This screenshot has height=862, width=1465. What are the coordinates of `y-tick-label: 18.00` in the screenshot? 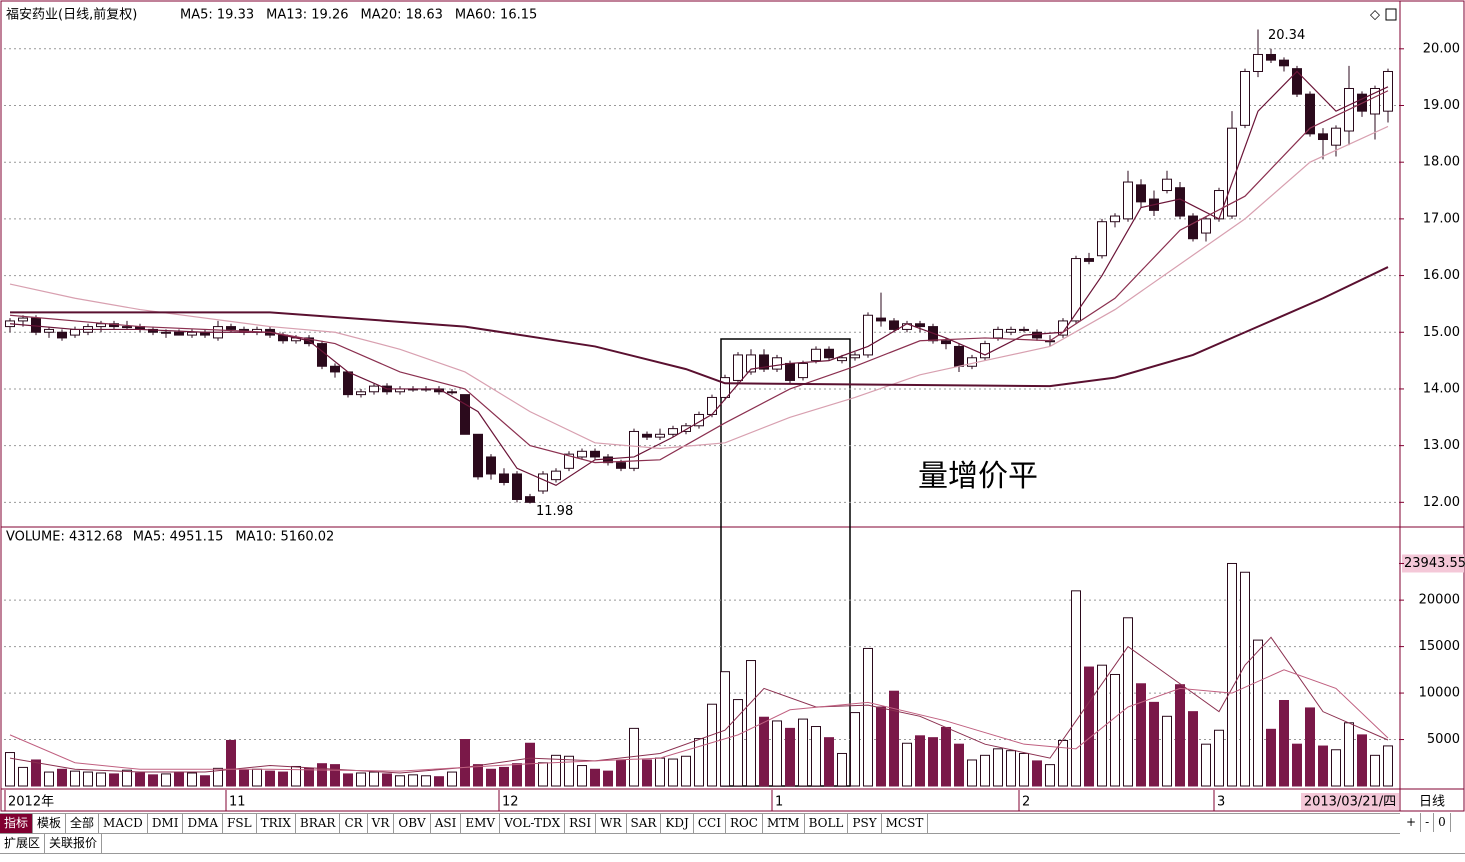 It's located at (1441, 162).